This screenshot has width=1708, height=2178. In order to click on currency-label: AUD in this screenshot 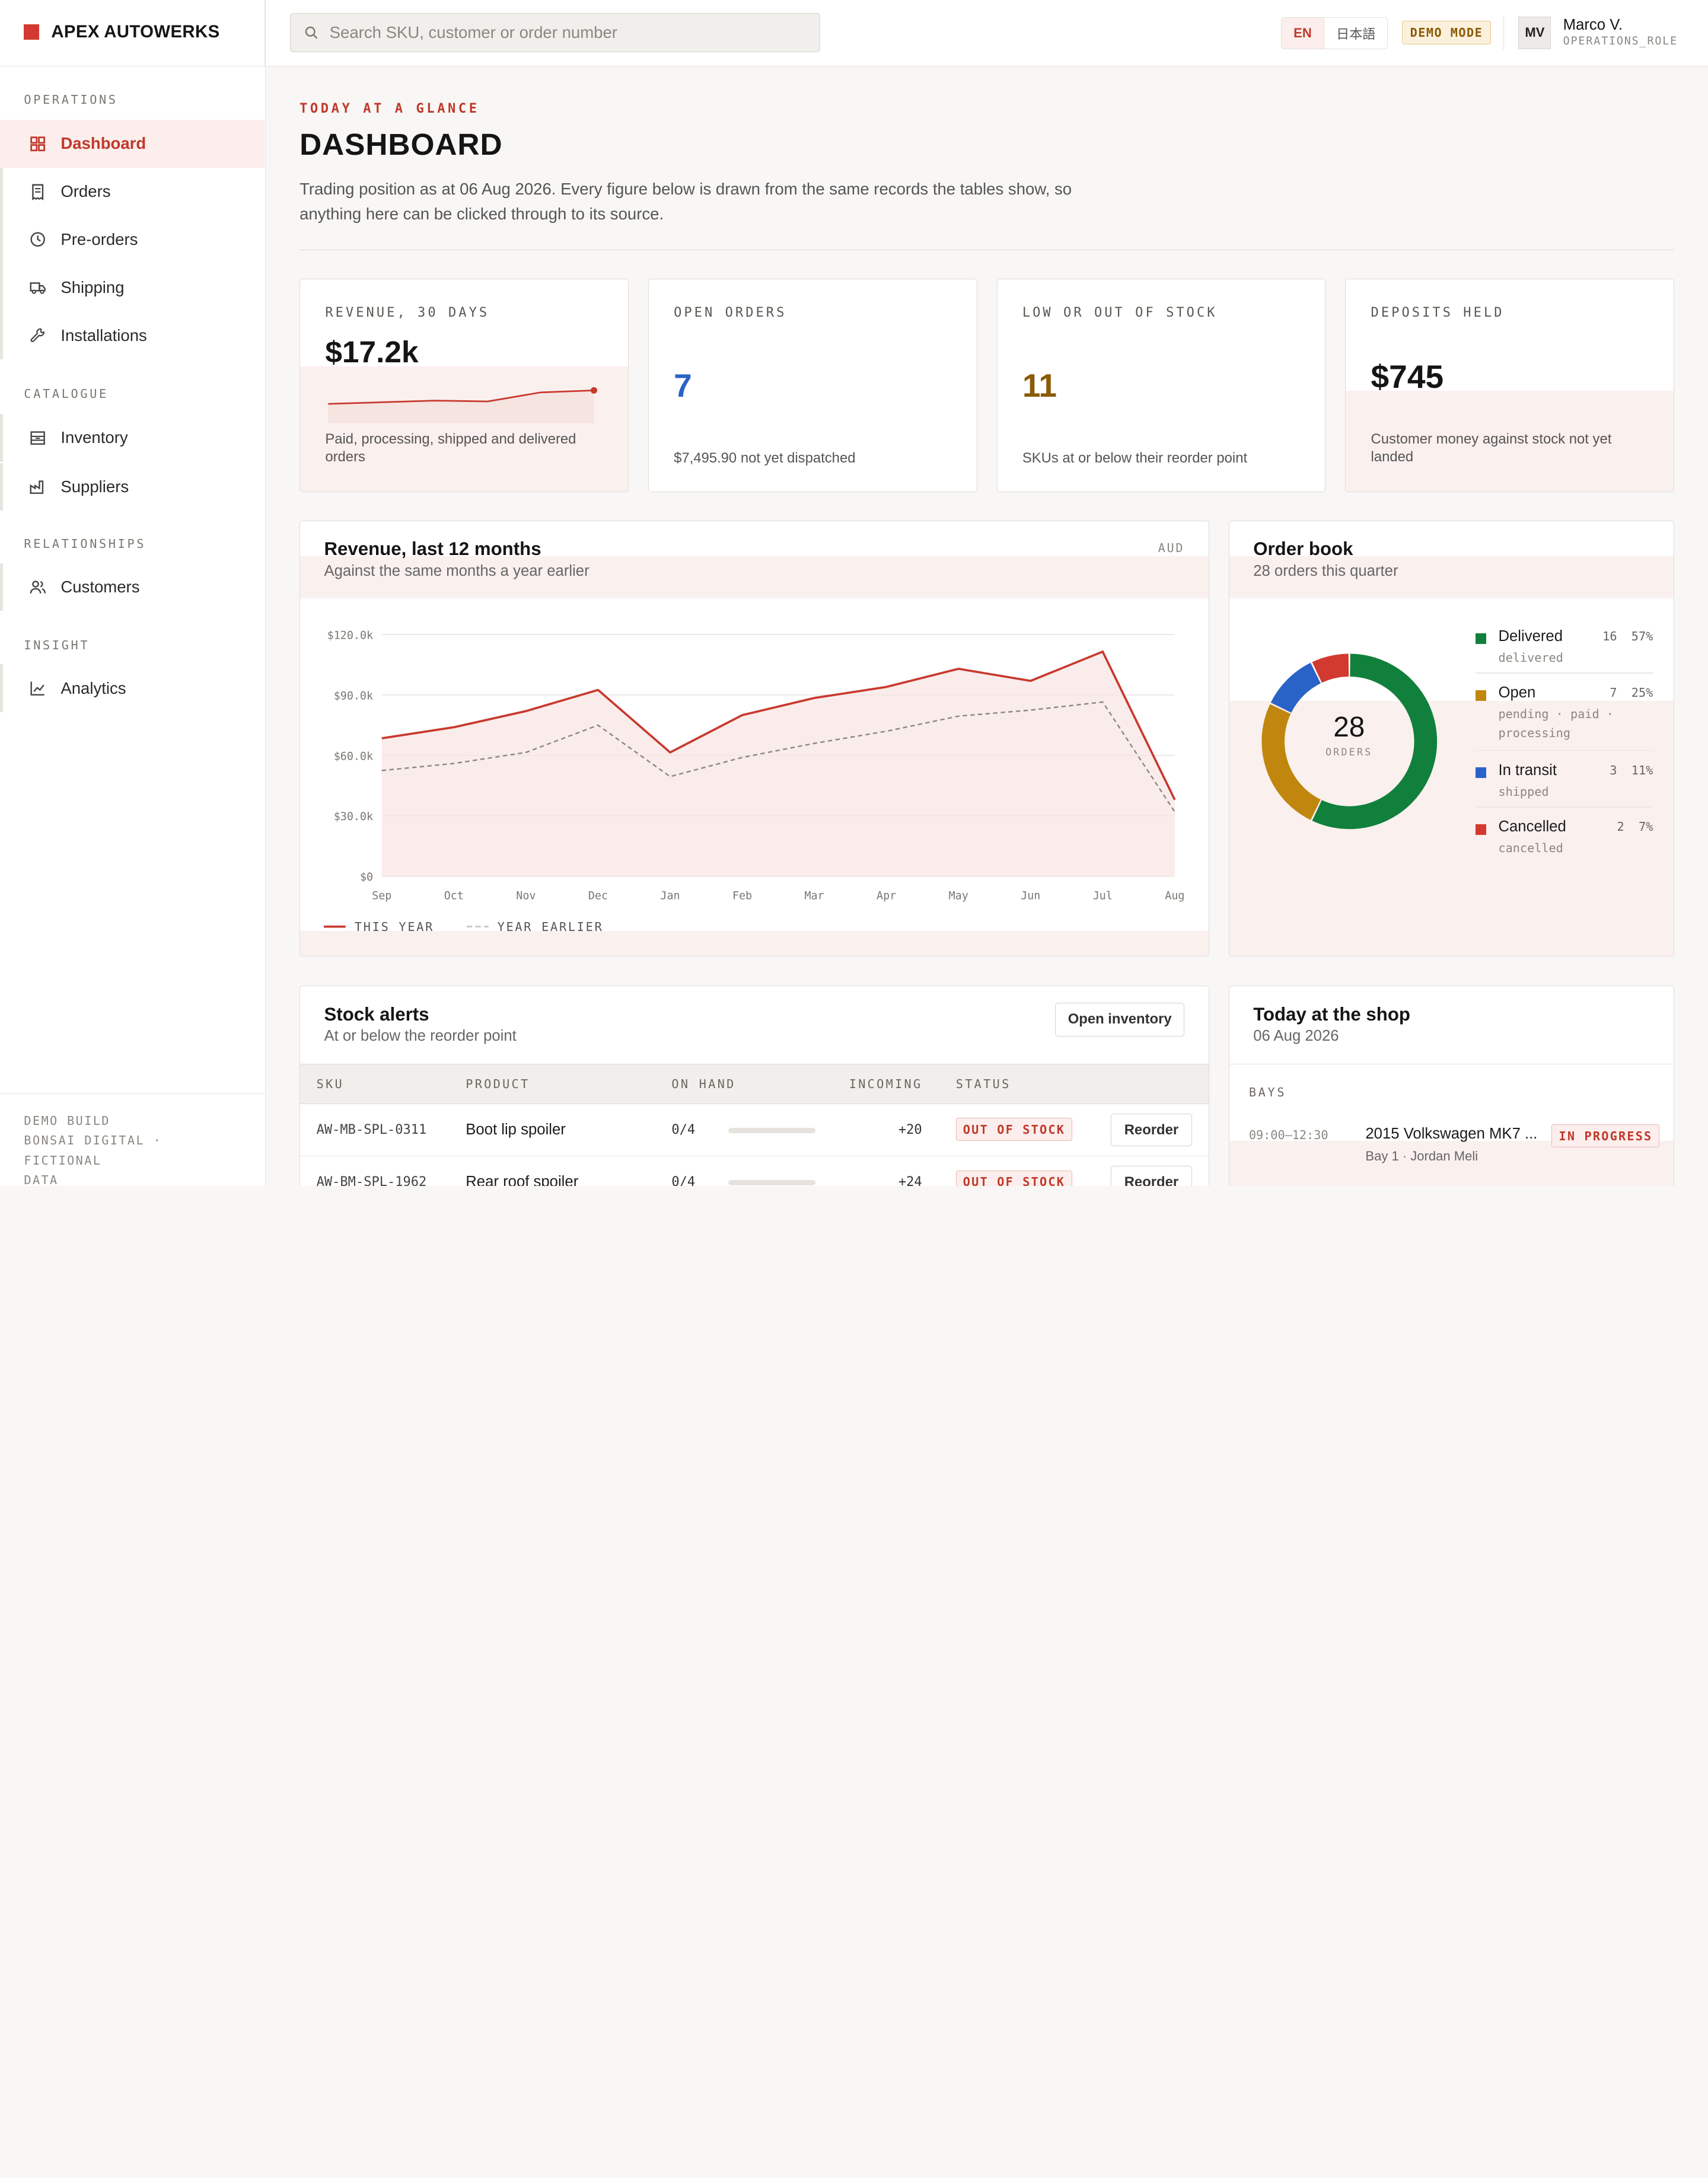, I will do `click(1172, 548)`.